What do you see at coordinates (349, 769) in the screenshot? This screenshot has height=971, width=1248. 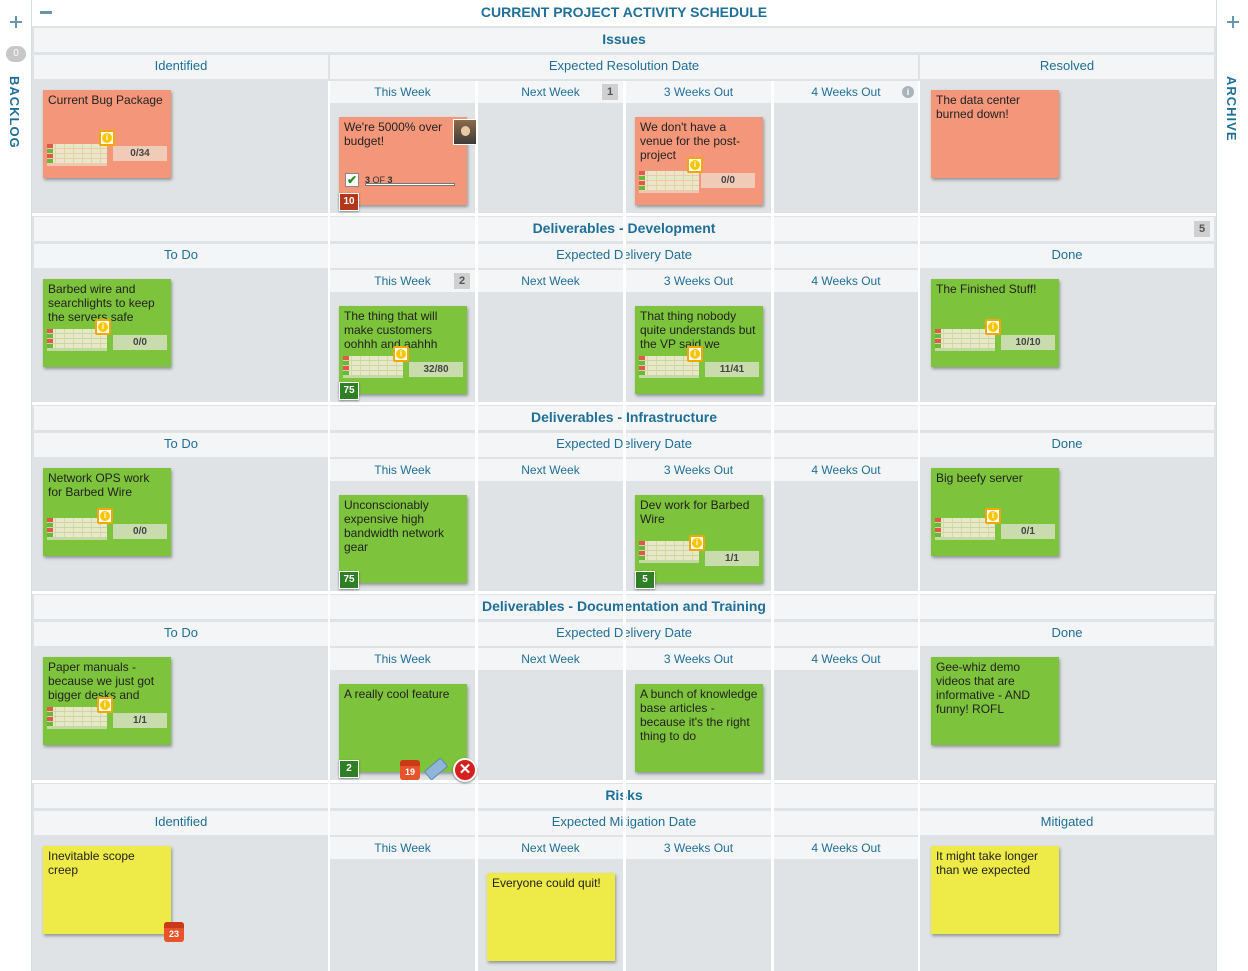 I see `points-badge: 2` at bounding box center [349, 769].